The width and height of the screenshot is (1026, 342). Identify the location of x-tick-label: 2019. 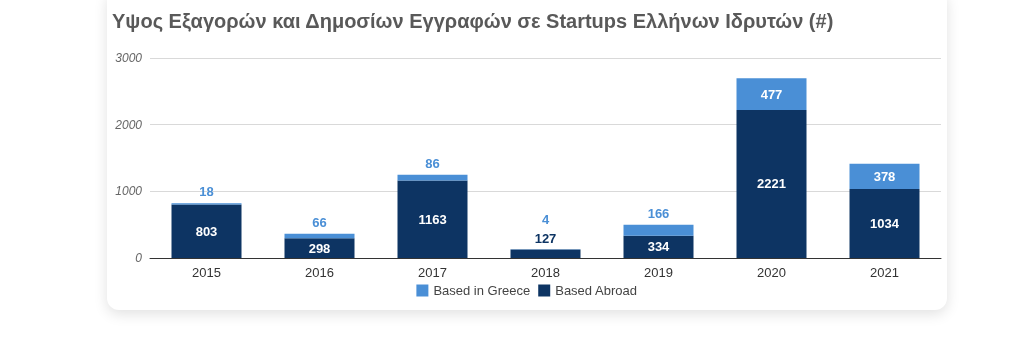
(658, 272).